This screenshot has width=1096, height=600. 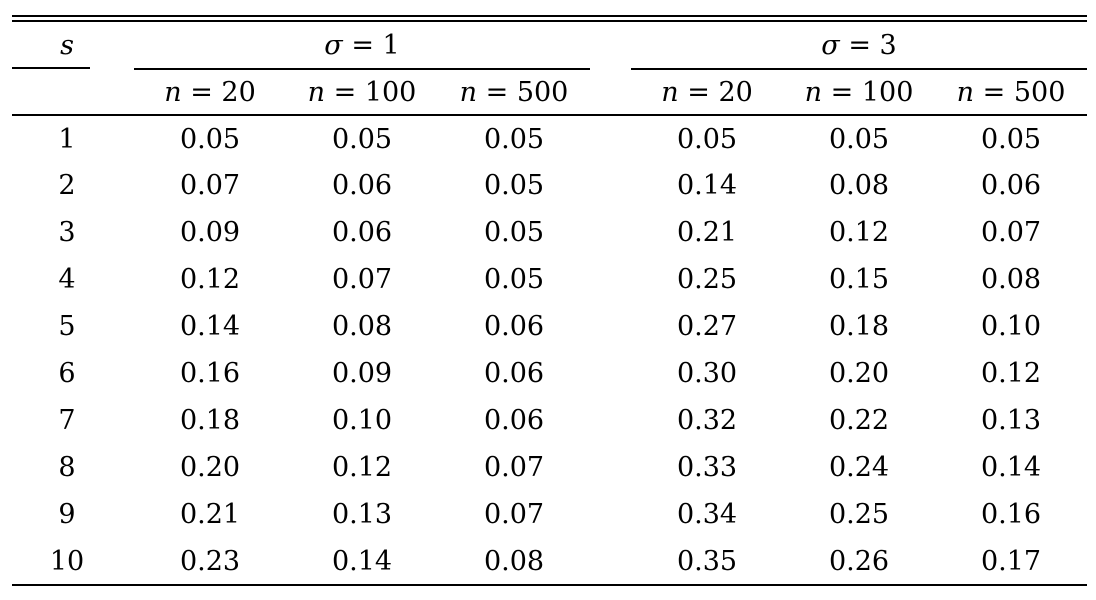 What do you see at coordinates (859, 46) in the screenshot?
I see `group-header-sigma-3: σ = 3` at bounding box center [859, 46].